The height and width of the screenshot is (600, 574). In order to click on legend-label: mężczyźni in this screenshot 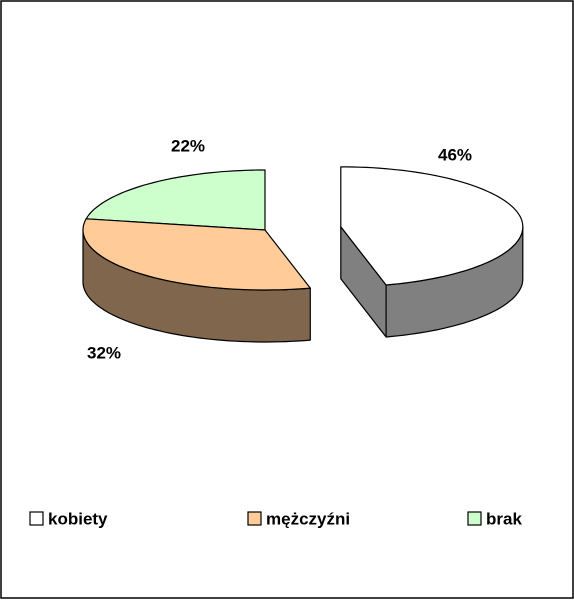, I will do `click(308, 518)`.